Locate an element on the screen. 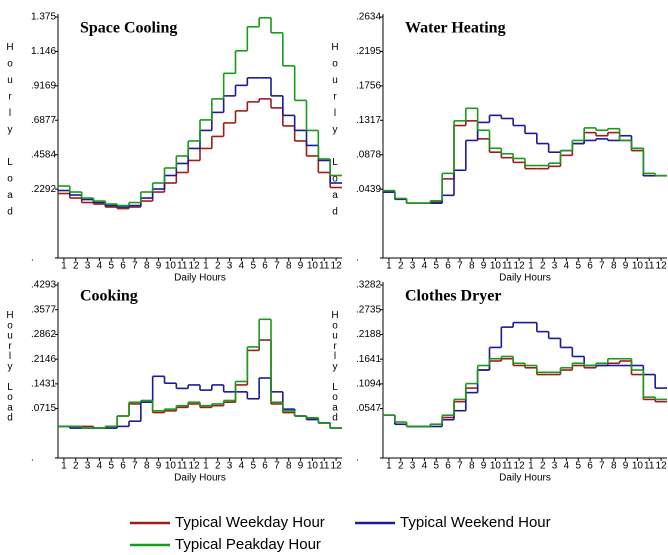 This screenshot has width=668, height=555. y-tick-label: .2146 is located at coordinates (43, 359).